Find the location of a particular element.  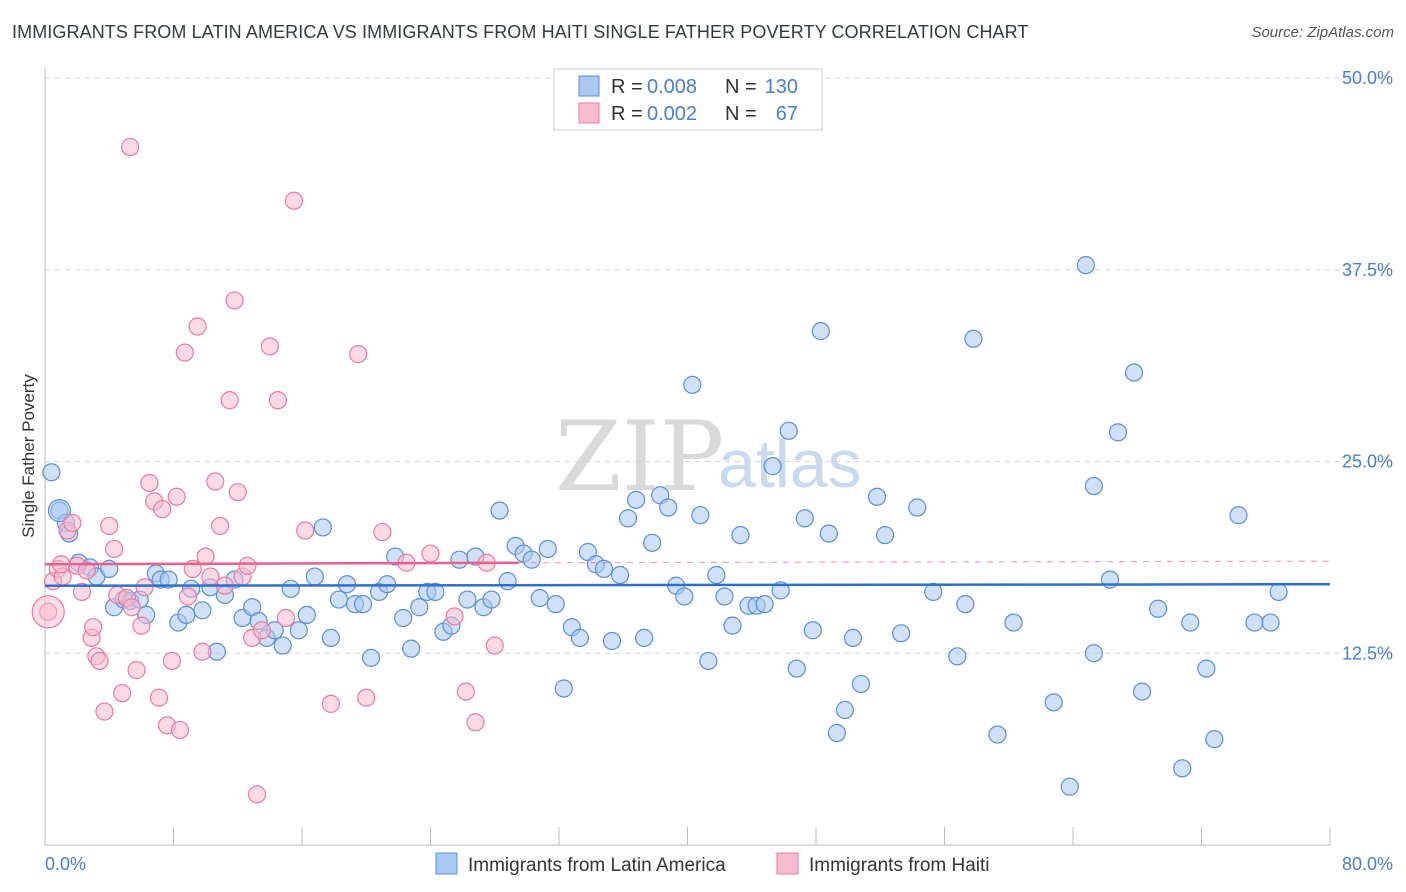

legend-blue-swatch is located at coordinates (589, 86).